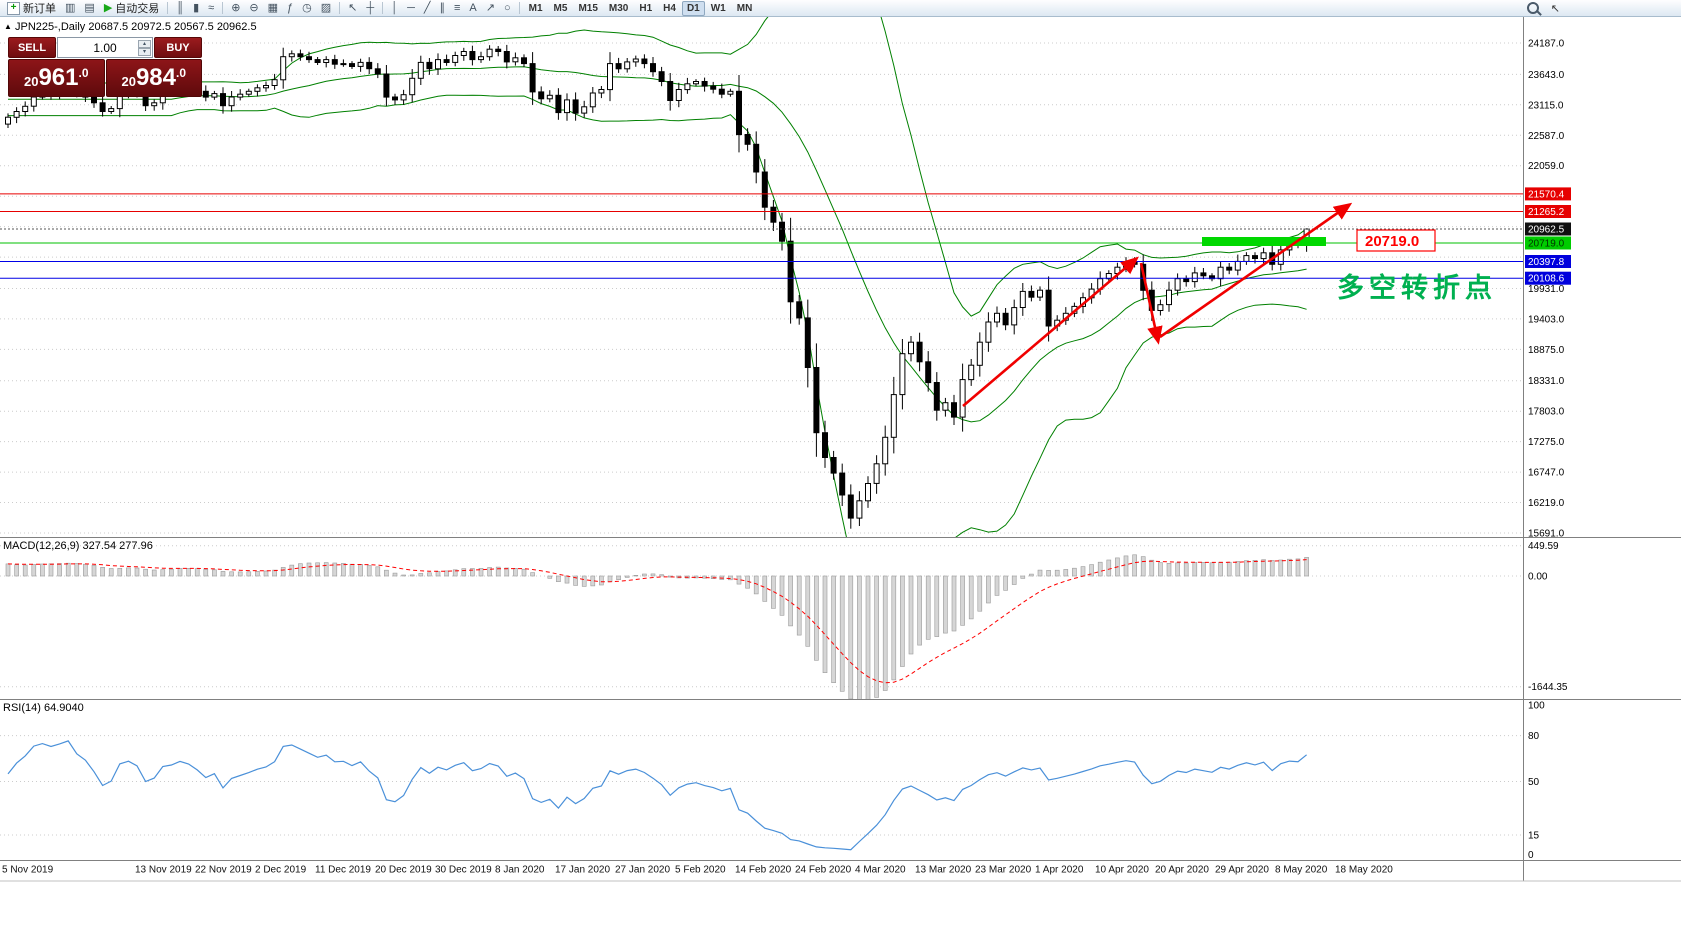 The image size is (1681, 945). I want to click on volume-value: 1.00, so click(105, 47).